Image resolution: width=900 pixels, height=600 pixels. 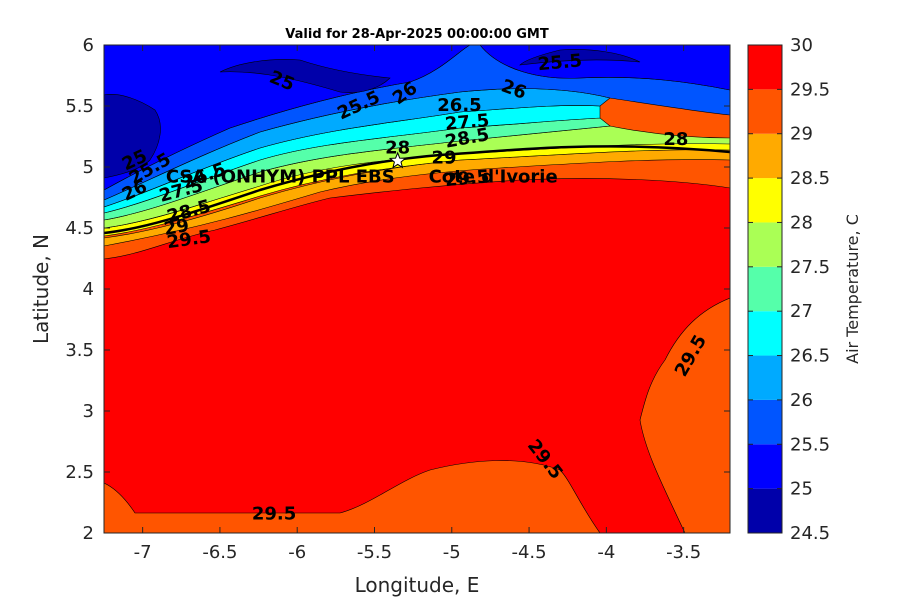 I want to click on colorbar-tick-label: 26.5, so click(x=810, y=356).